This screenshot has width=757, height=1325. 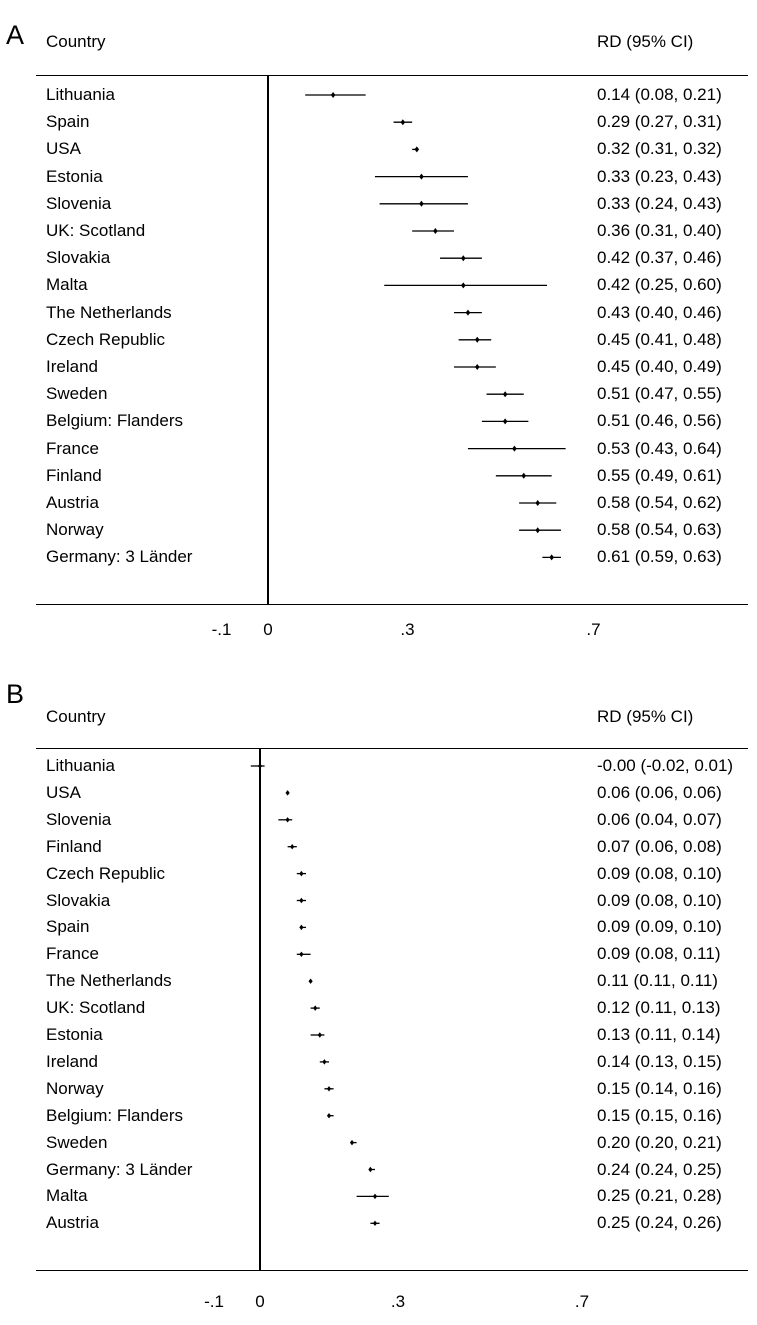 I want to click on country-label: Lithuania, so click(x=81, y=94).